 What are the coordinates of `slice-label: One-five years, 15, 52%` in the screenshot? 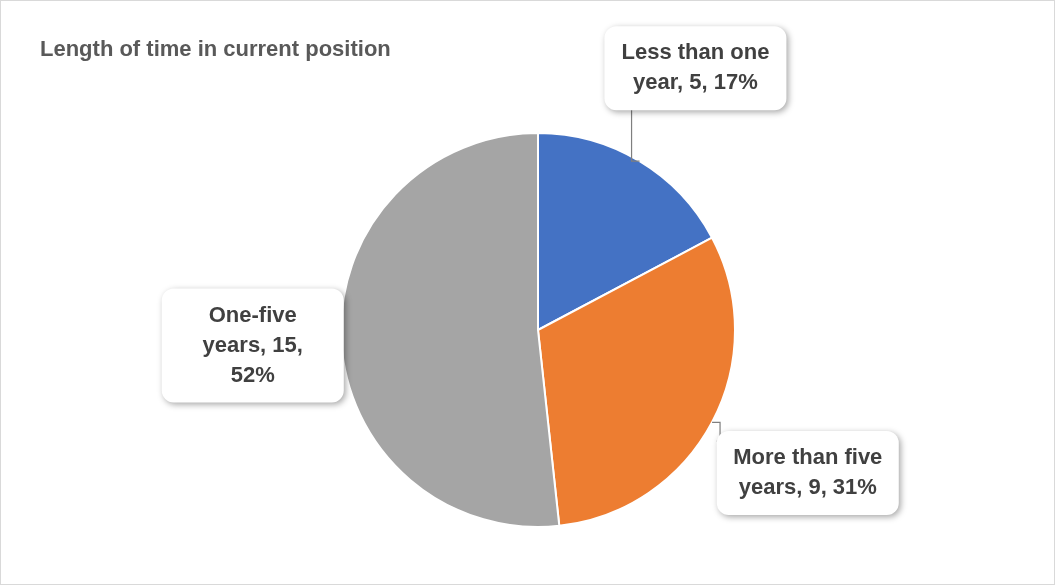 It's located at (252, 344).